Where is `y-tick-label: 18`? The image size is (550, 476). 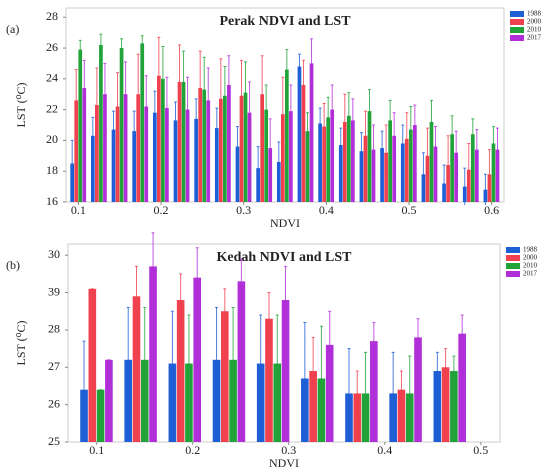
y-tick-label: 18 is located at coordinates (52, 170).